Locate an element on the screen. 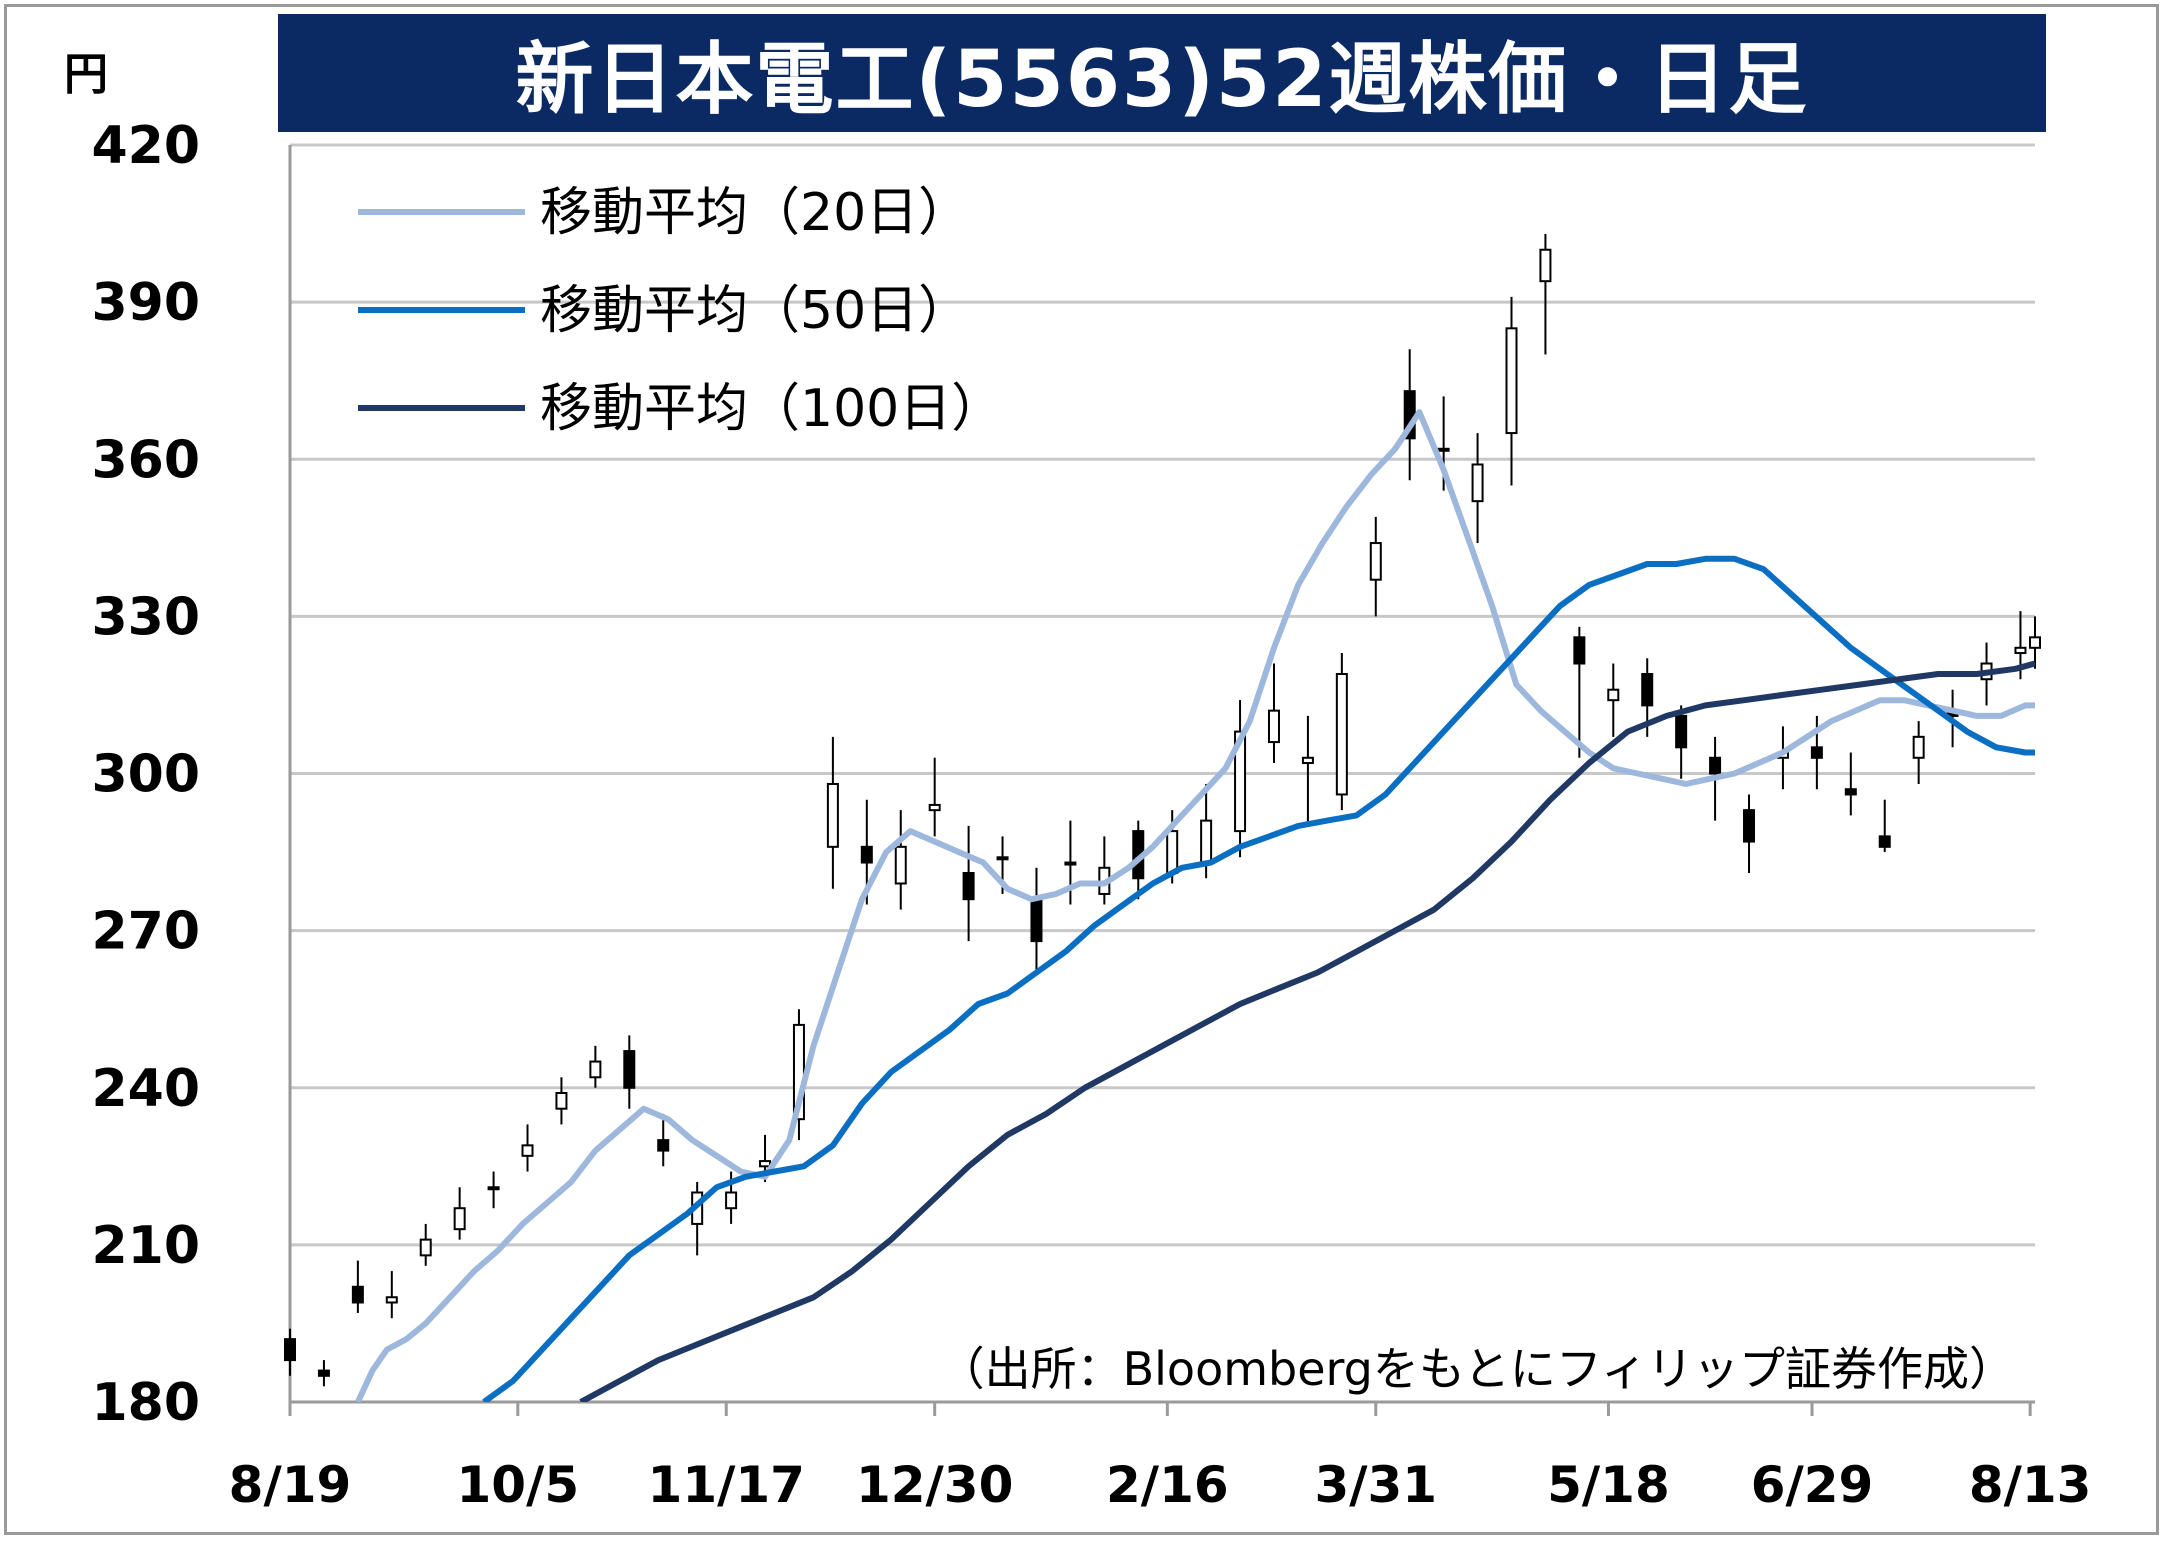 The height and width of the screenshot is (1541, 2167). x-tick-label: 8/13 is located at coordinates (2030, 1485).